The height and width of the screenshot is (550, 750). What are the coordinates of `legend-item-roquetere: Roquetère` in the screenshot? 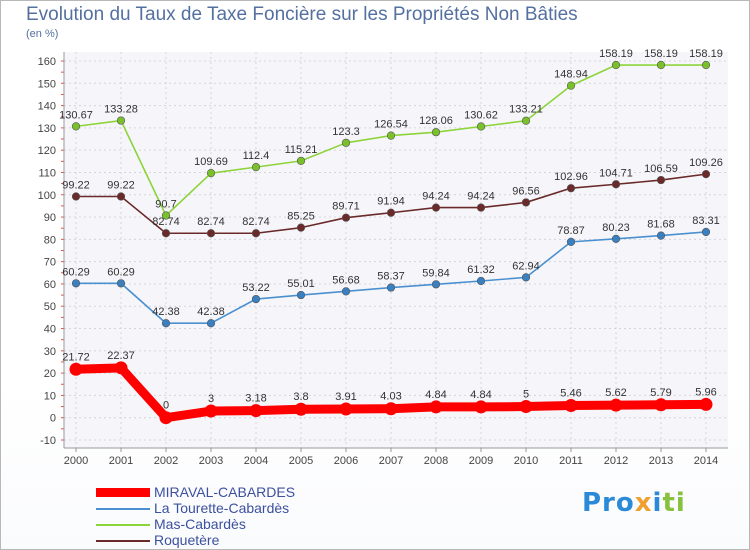 It's located at (256, 540).